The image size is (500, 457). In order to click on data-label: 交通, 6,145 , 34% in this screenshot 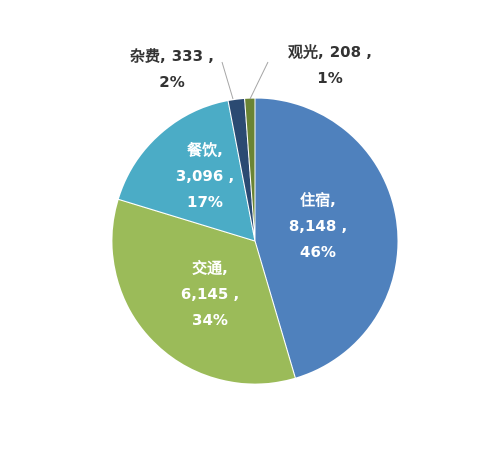, I will do `click(210, 294)`.